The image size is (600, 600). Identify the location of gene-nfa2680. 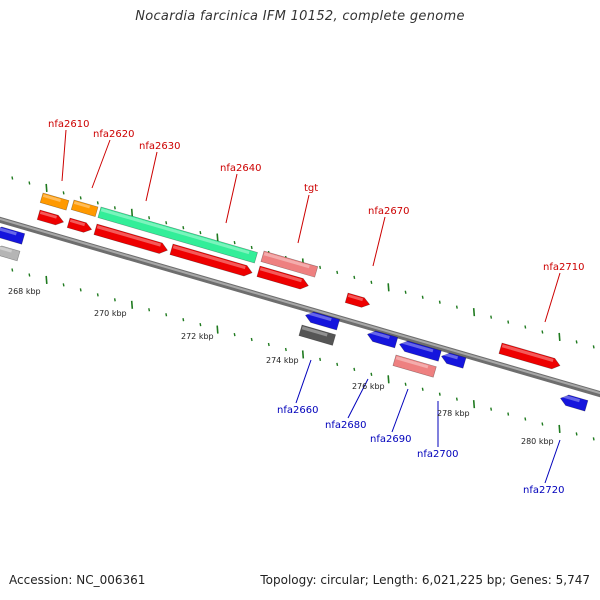
(382, 339).